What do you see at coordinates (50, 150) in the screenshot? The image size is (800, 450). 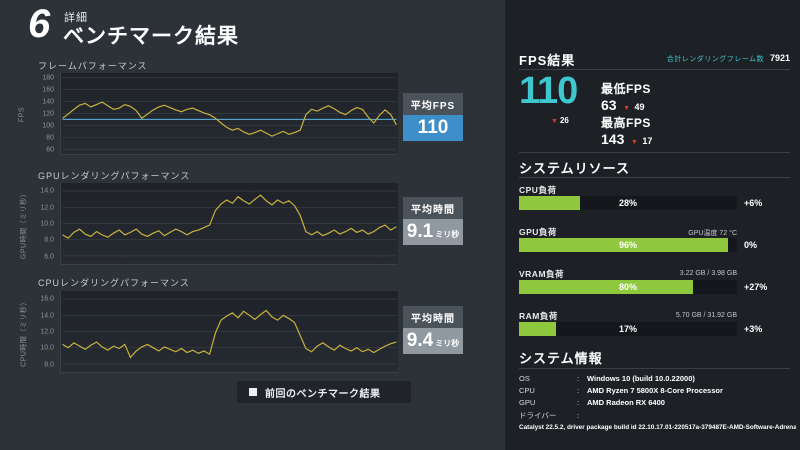 I see `y-tick-label: 60` at bounding box center [50, 150].